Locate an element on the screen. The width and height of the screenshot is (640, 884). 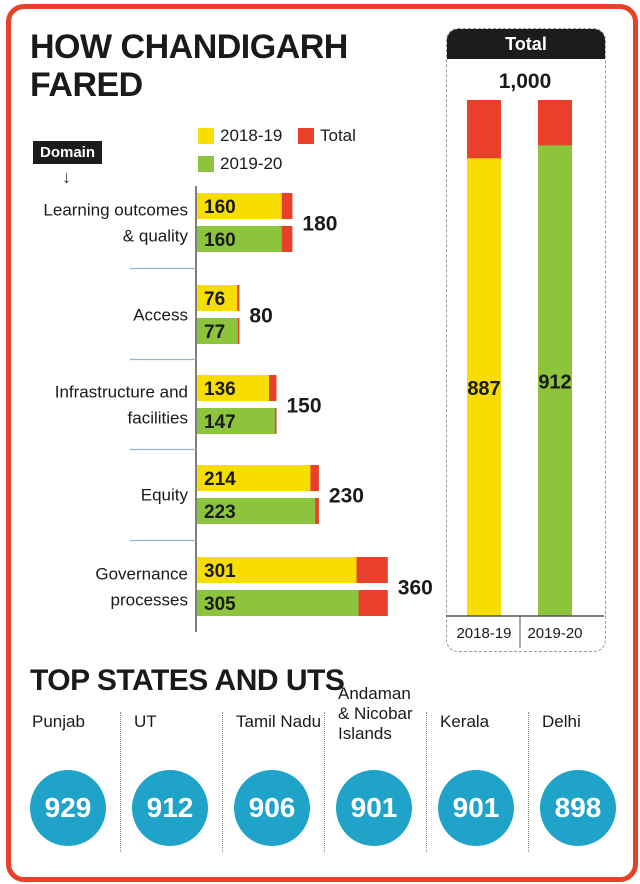
state-item: Kerala 901 is located at coordinates (478, 782).